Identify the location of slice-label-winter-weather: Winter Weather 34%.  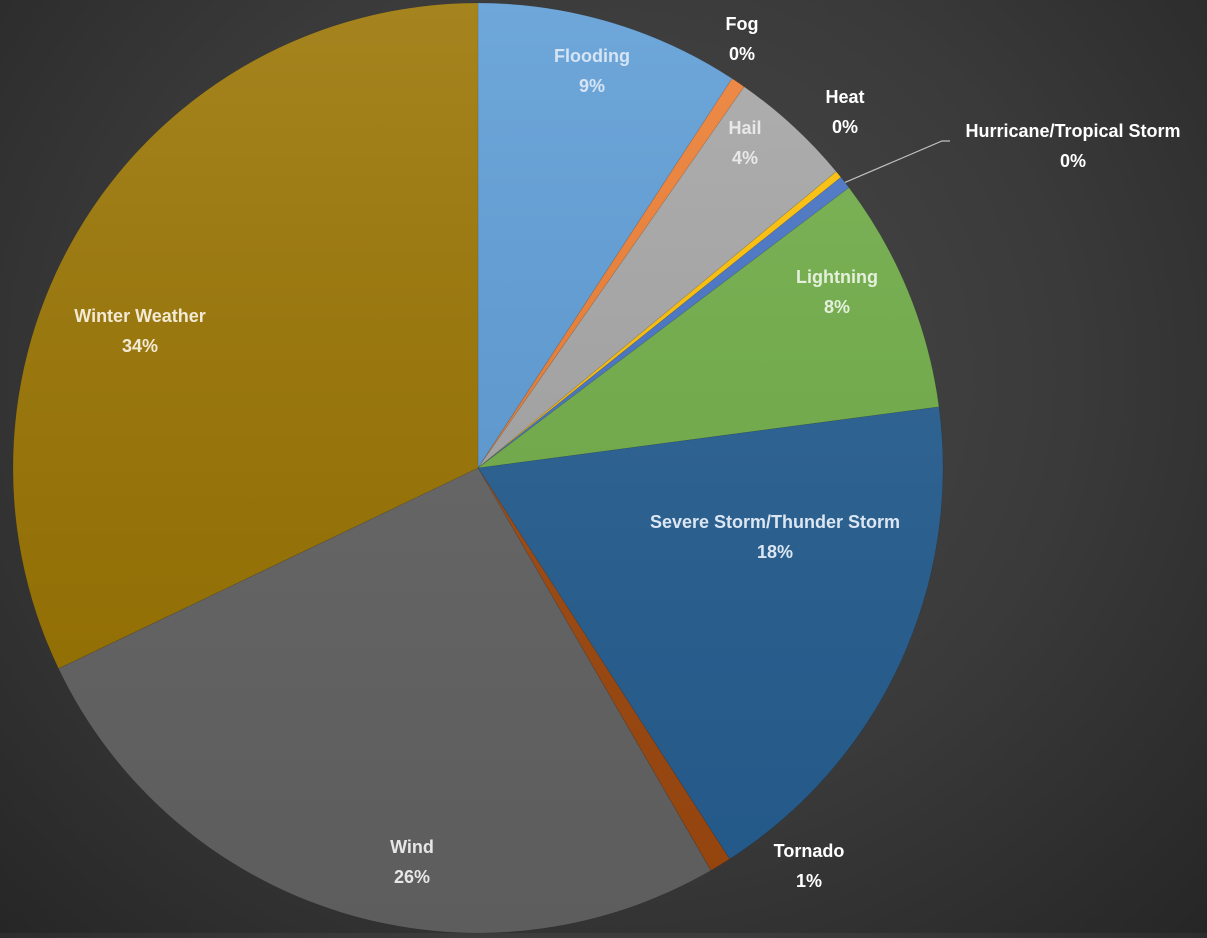
(140, 331).